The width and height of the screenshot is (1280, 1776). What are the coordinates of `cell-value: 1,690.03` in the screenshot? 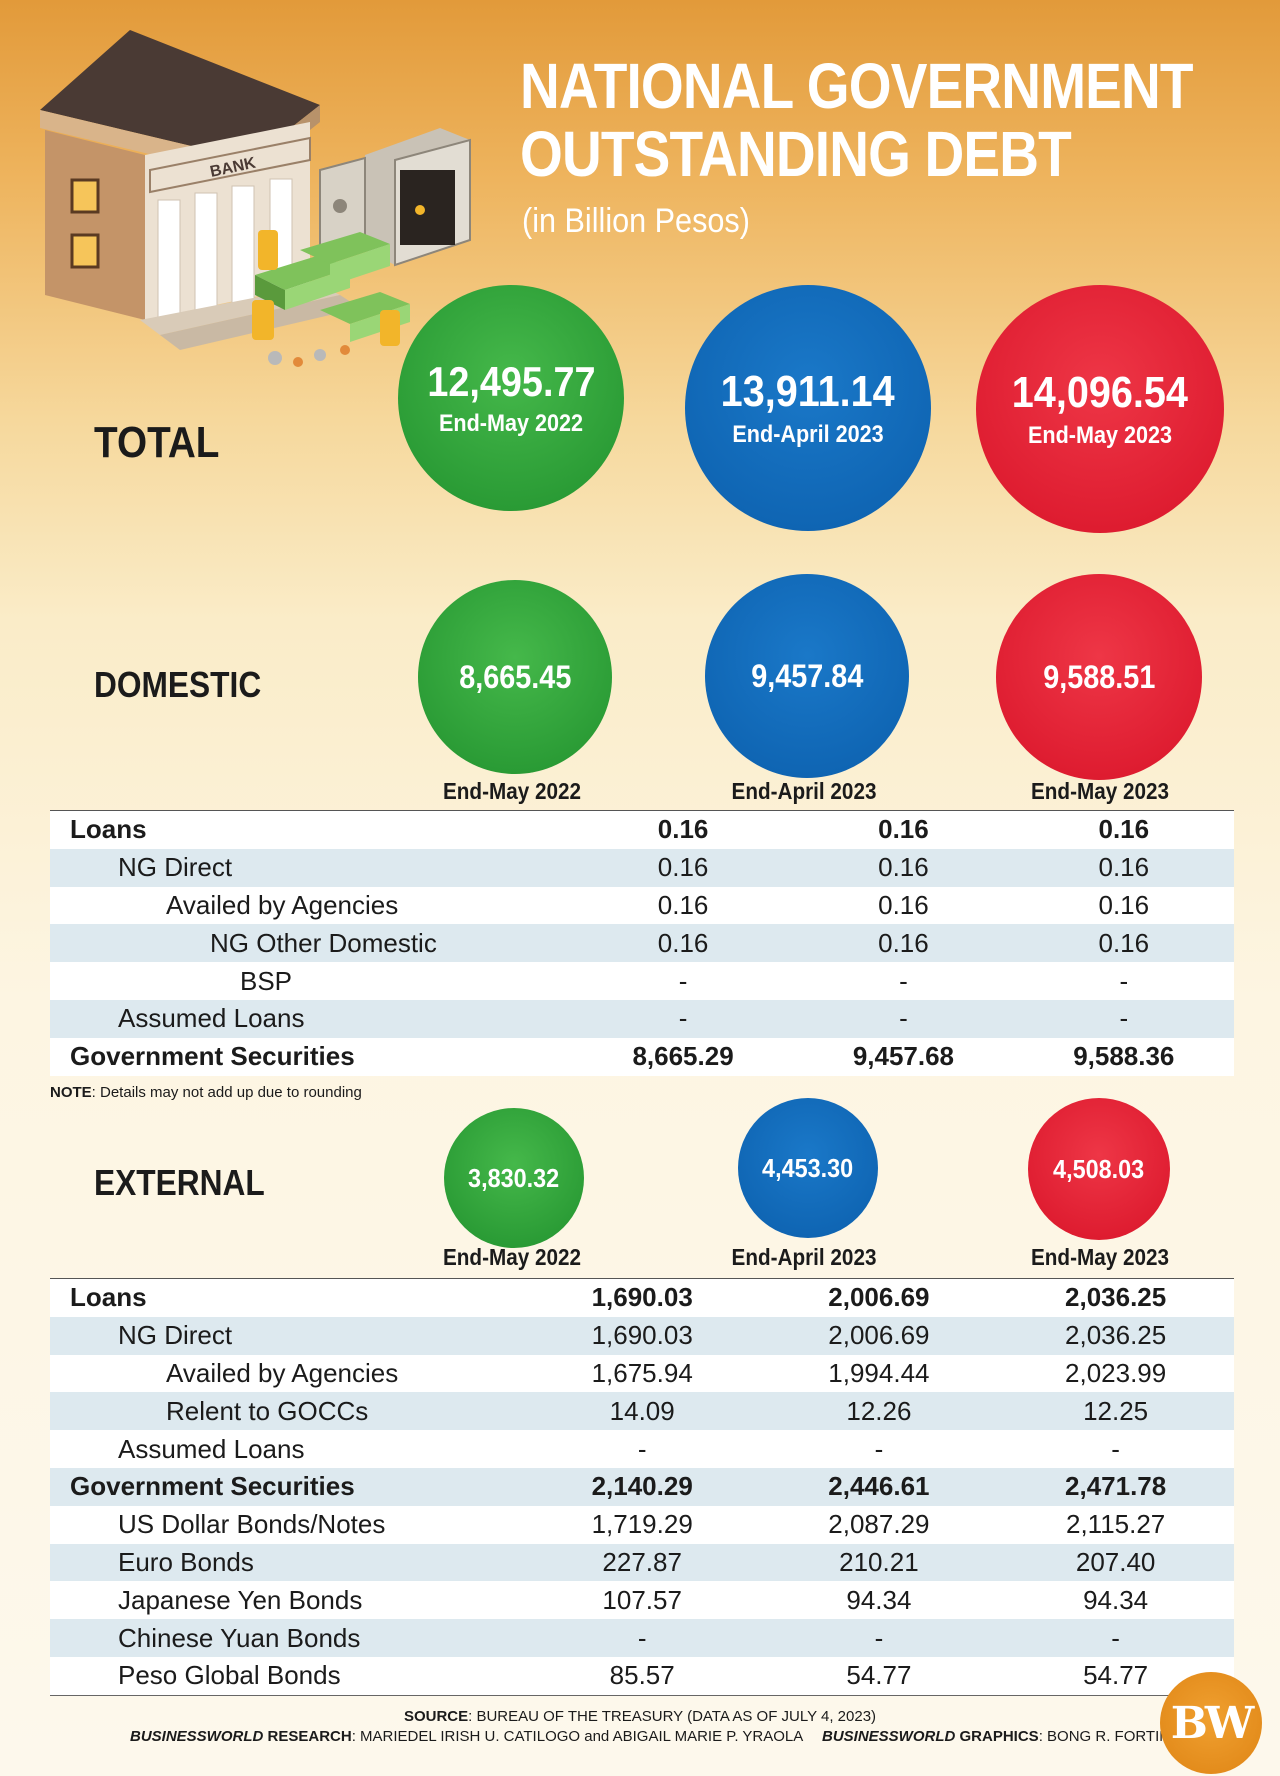 It's located at (642, 1335).